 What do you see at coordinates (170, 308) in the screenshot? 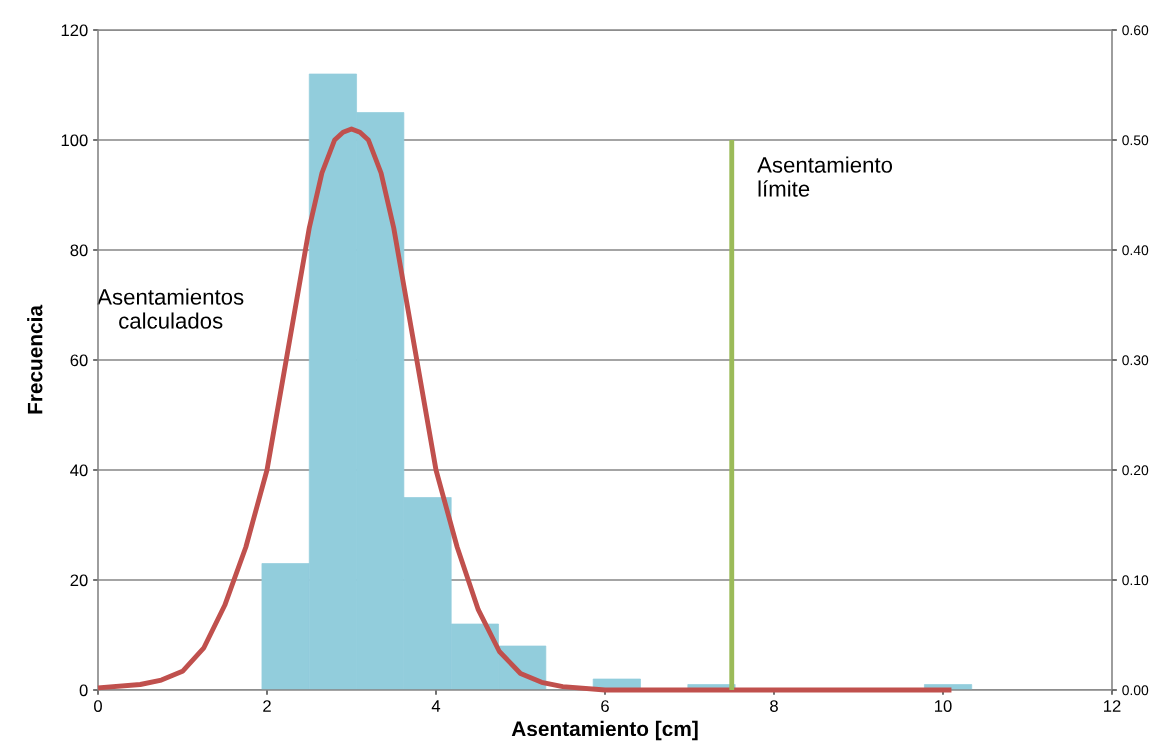
I see `annotation: Asentamientos calculados` at bounding box center [170, 308].